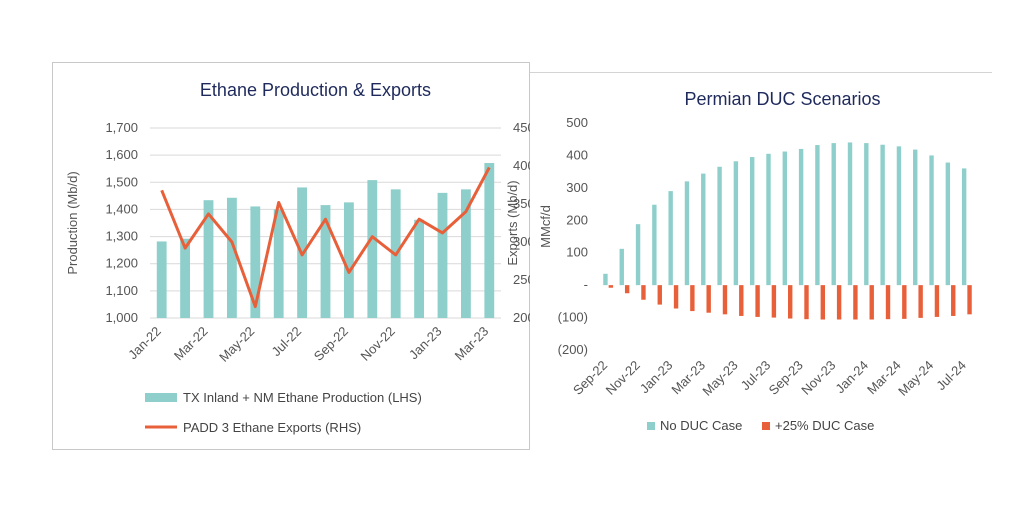  I want to click on exports-line, so click(325, 237).